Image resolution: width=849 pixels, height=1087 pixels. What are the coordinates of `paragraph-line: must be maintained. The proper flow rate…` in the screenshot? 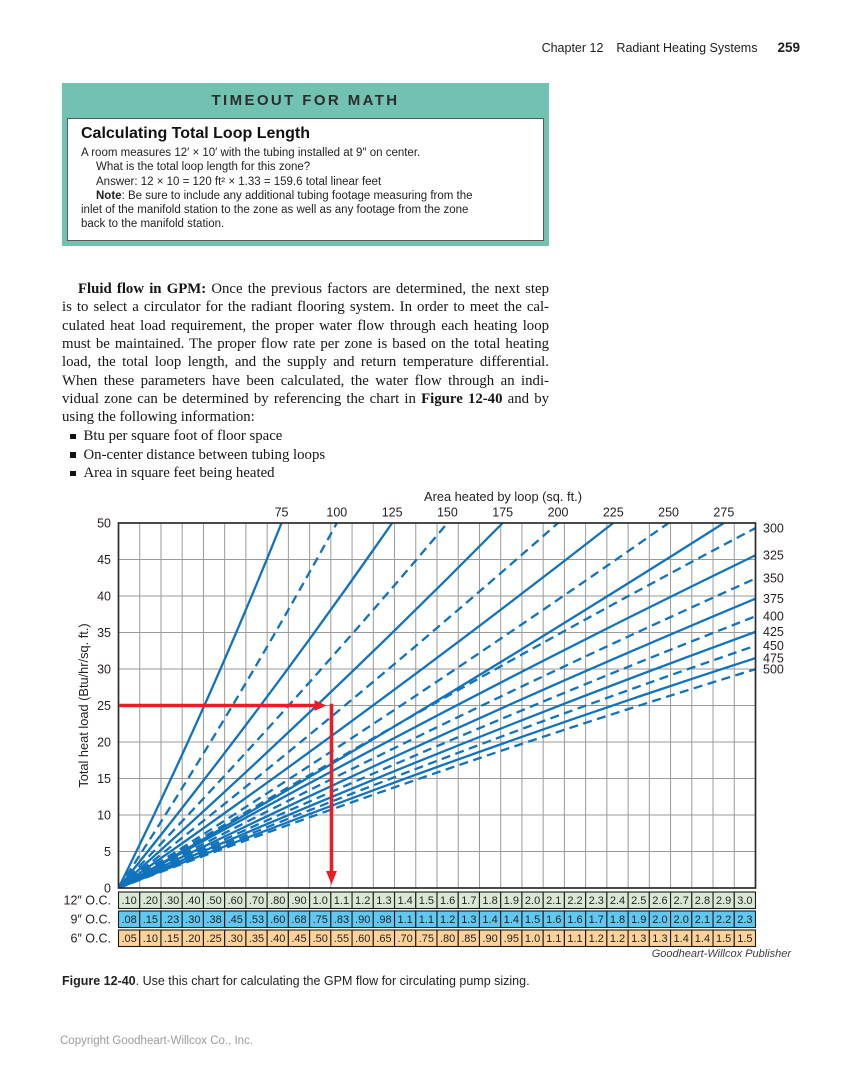 It's located at (305, 344).